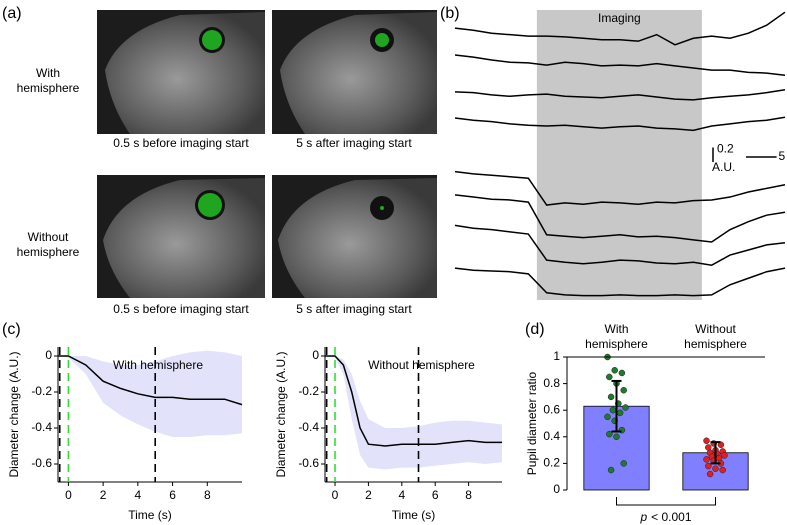 The image size is (787, 525). I want to click on y-tick-label: 0.8, so click(551, 383).